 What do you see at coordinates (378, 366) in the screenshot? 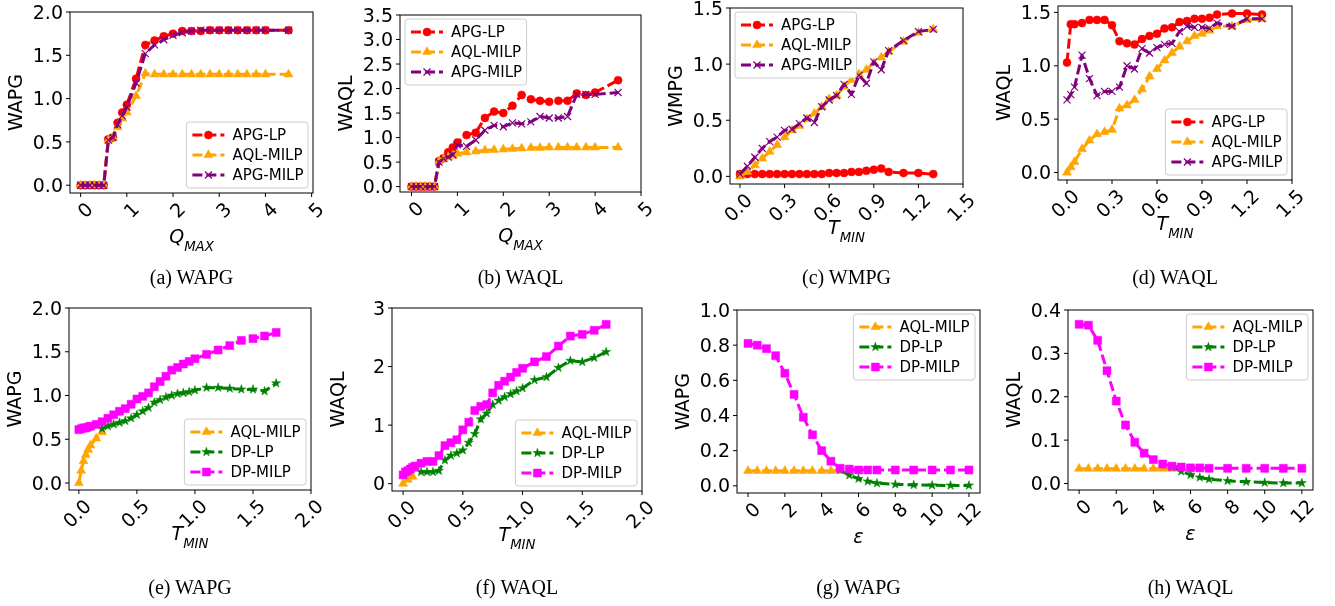
I see `y-tick-label: 2` at bounding box center [378, 366].